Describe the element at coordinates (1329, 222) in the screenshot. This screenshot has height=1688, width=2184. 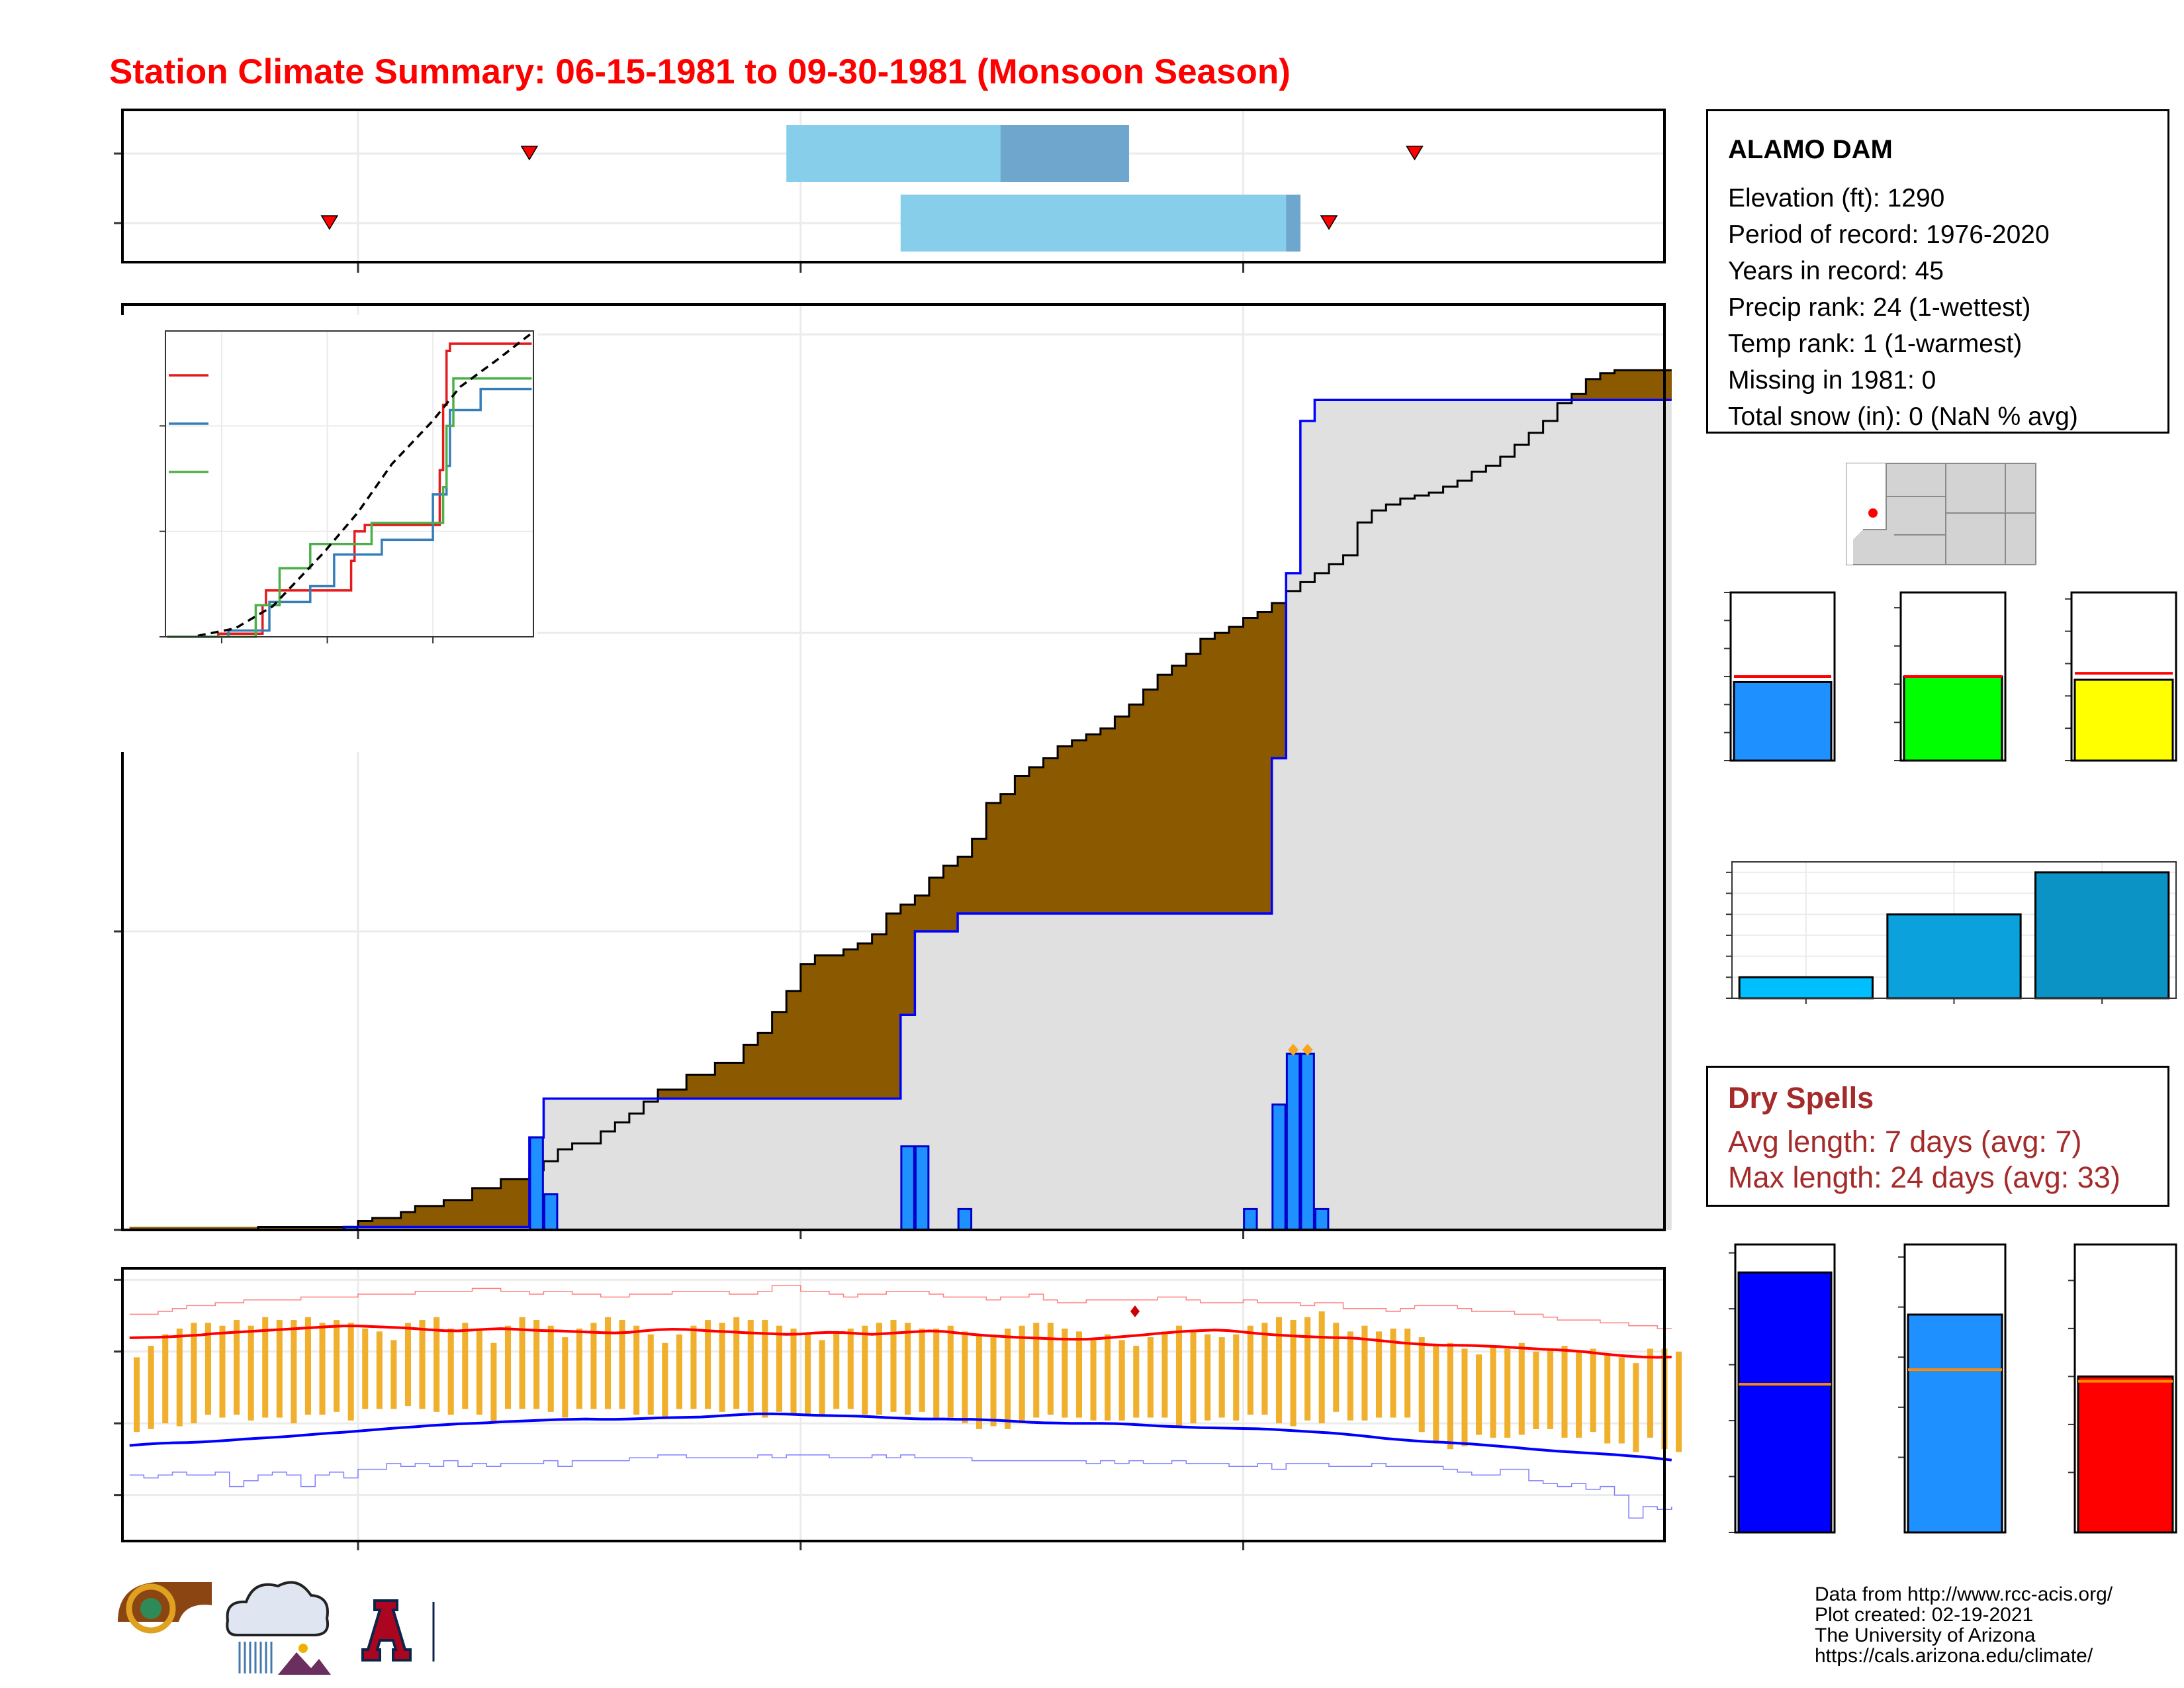
I see `timing-marker-last` at that location.